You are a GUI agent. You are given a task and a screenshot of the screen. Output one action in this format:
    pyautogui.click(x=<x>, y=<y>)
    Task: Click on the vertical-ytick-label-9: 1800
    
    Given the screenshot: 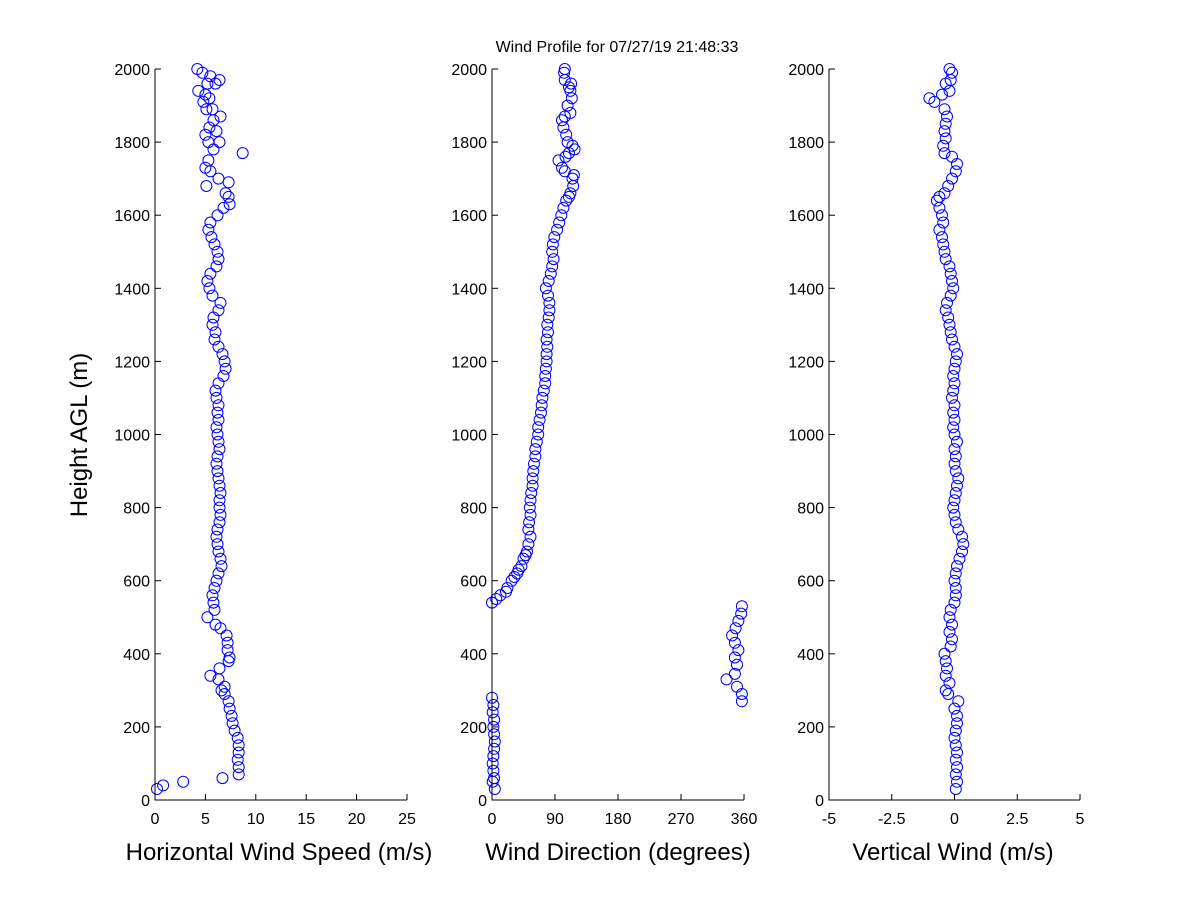 What is the action you would take?
    pyautogui.click(x=806, y=143)
    